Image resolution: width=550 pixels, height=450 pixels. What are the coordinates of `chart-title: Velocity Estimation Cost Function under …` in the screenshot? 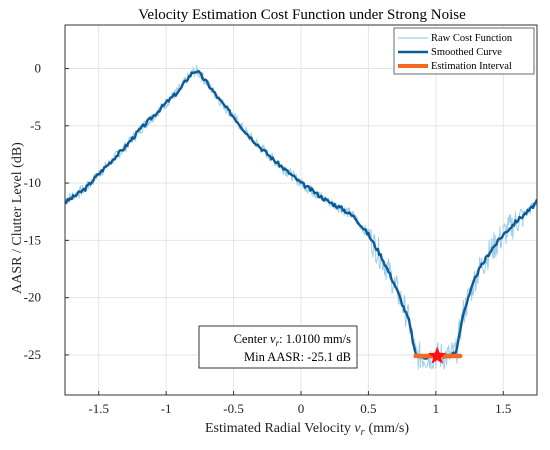 It's located at (302, 15).